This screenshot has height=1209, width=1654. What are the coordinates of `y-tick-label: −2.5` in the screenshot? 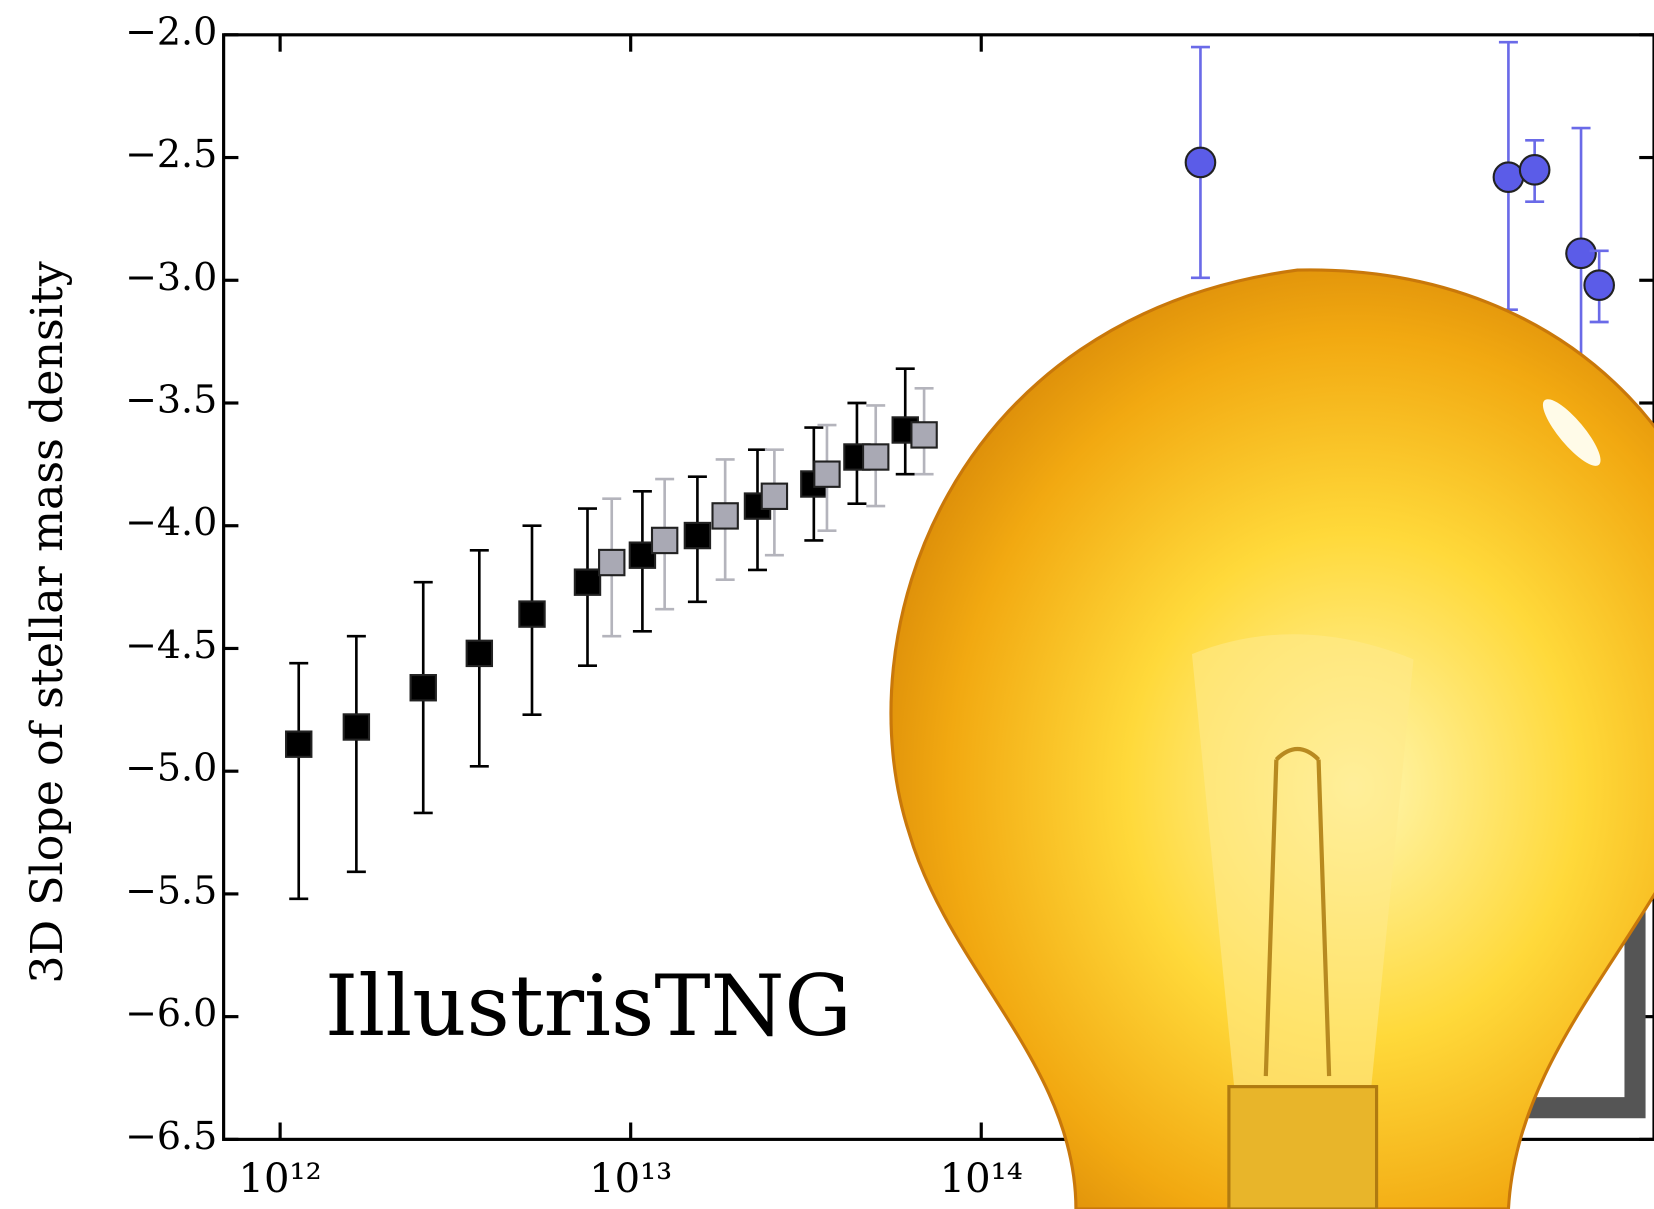 It's located at (171, 154).